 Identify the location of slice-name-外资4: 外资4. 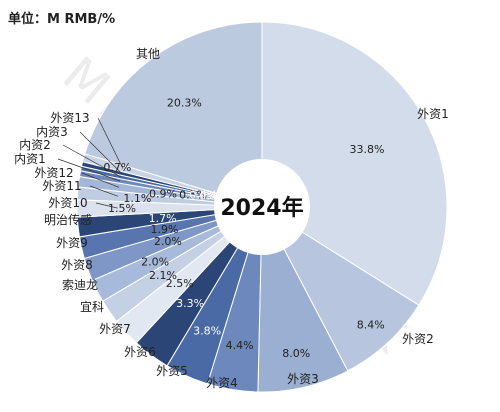
(222, 383).